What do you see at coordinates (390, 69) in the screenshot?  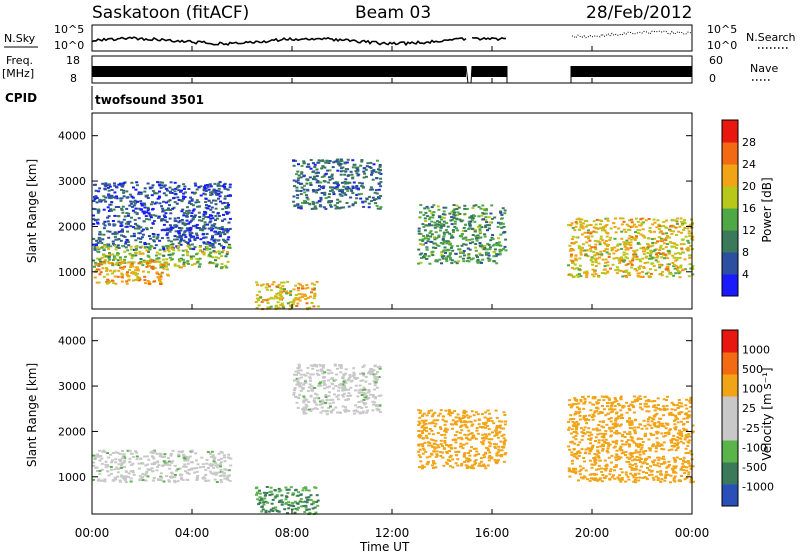 I see `freq-strip: Freq. [MHz] 18 8 60 0 Nave` at bounding box center [390, 69].